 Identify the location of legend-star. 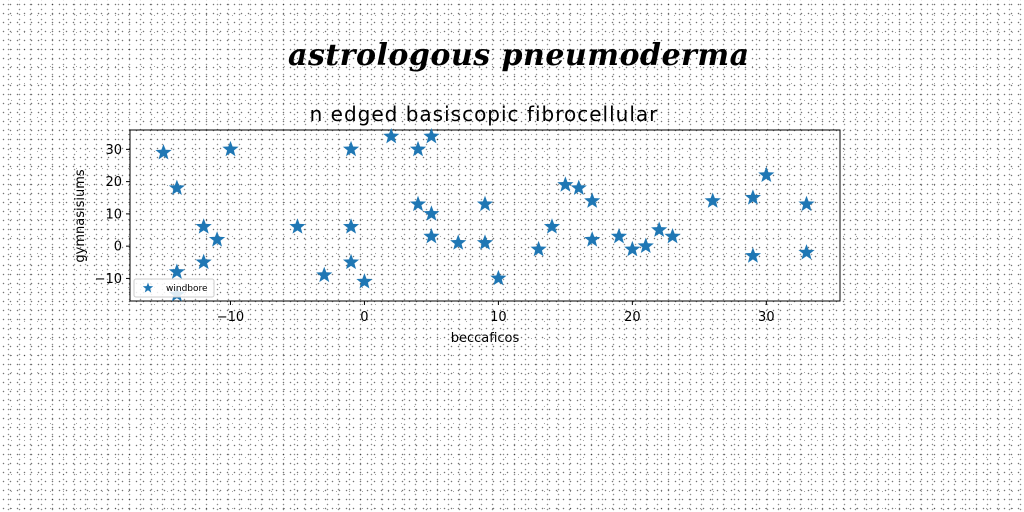
(148, 287).